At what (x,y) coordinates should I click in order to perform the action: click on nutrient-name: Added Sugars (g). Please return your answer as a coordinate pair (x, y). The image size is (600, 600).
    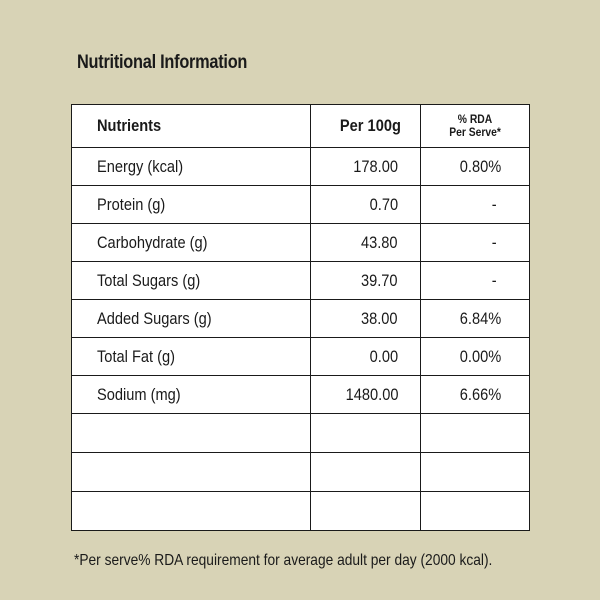
    Looking at the image, I should click on (191, 318).